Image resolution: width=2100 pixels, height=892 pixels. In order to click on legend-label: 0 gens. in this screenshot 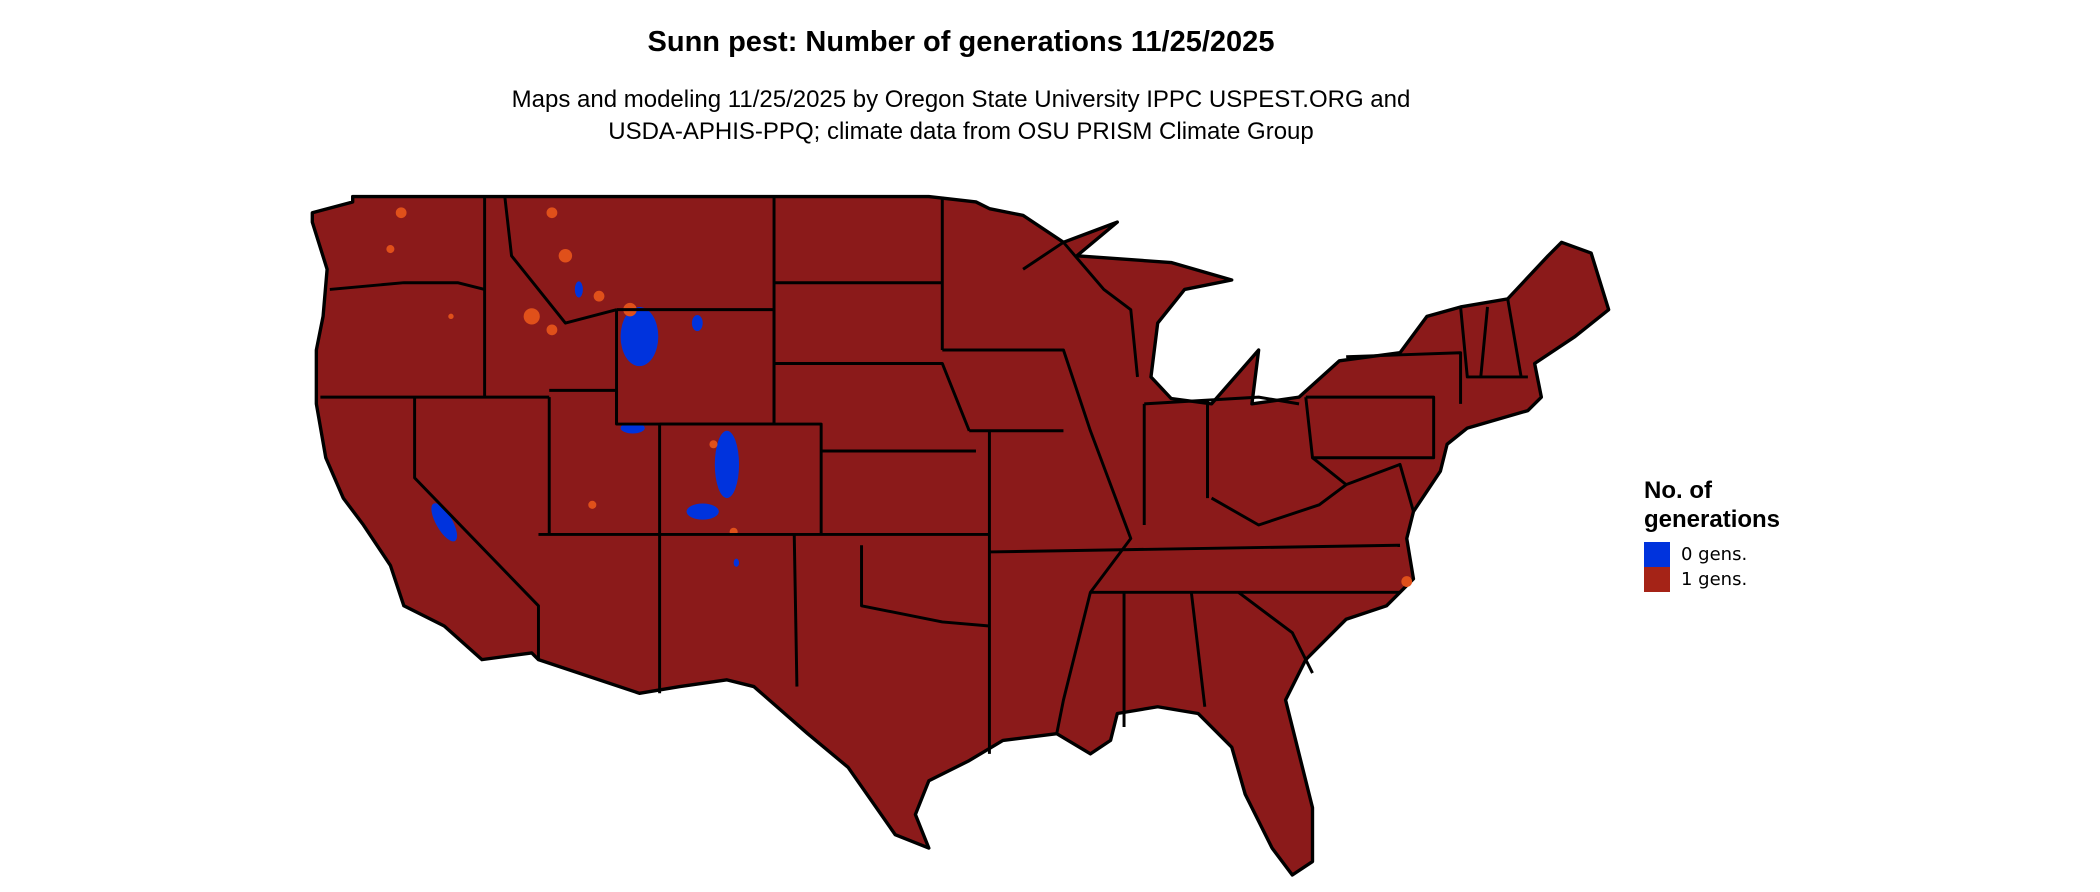, I will do `click(1714, 554)`.